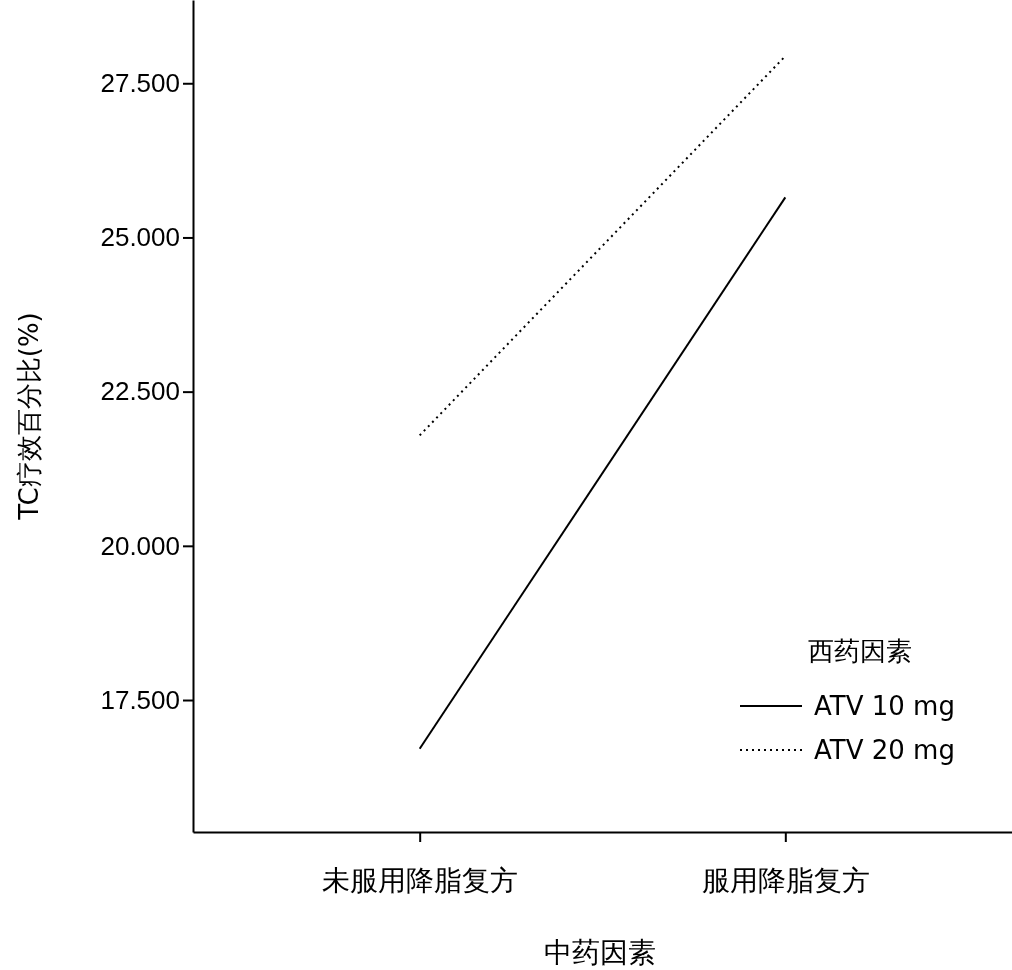 This screenshot has height=970, width=1012. I want to click on legend-label: ATV 10 mg, so click(884, 706).